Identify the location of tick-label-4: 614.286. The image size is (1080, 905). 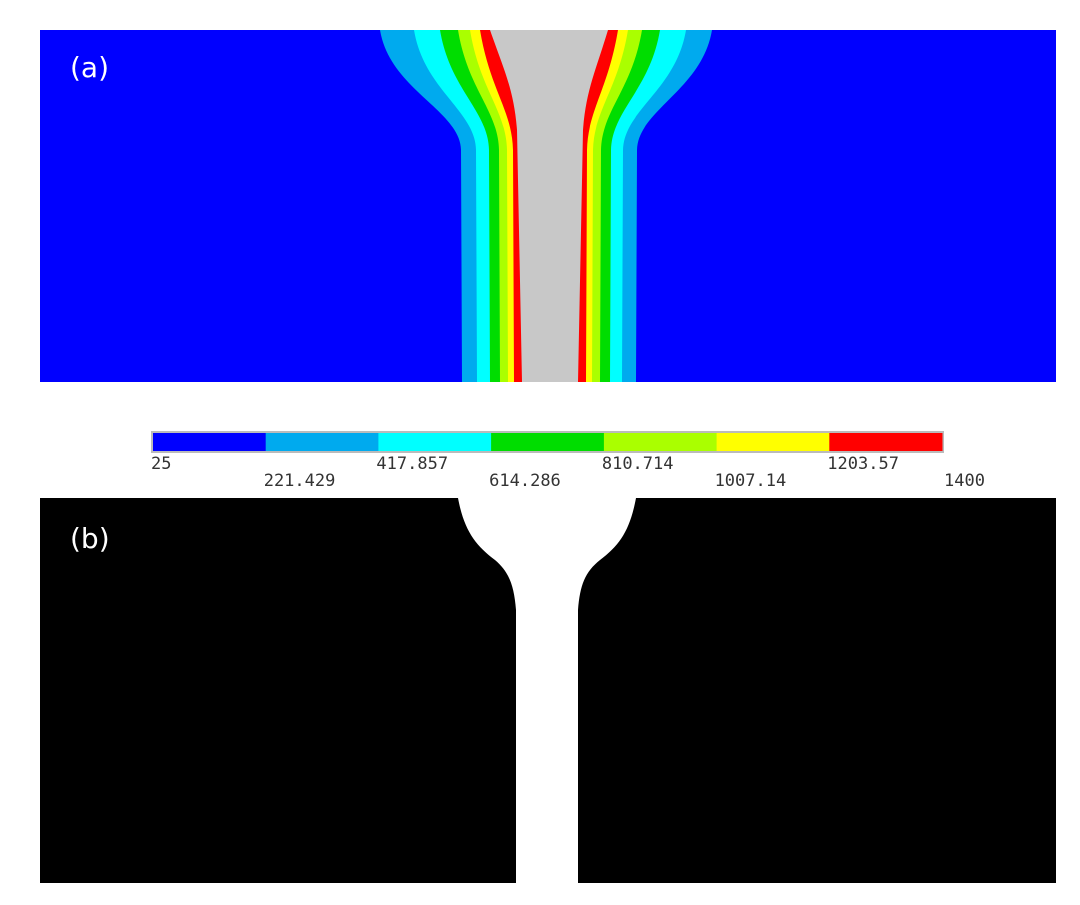
(525, 481).